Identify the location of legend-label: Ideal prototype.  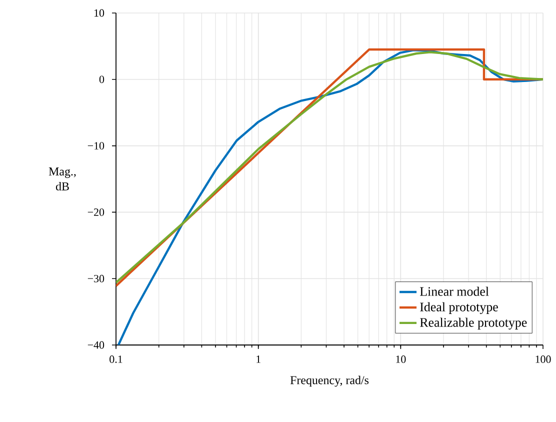
(459, 308).